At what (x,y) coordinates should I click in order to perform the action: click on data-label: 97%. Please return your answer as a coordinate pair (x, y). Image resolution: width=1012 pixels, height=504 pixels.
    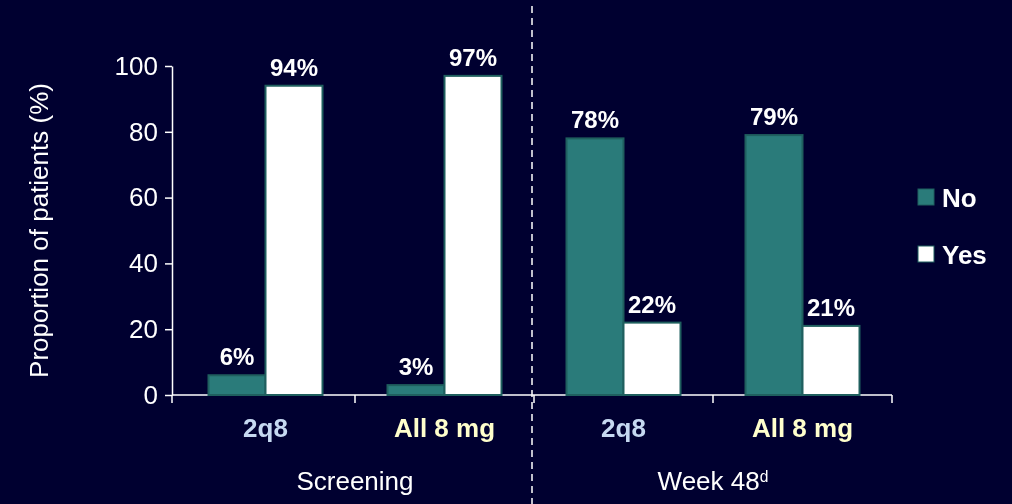
    Looking at the image, I should click on (473, 57).